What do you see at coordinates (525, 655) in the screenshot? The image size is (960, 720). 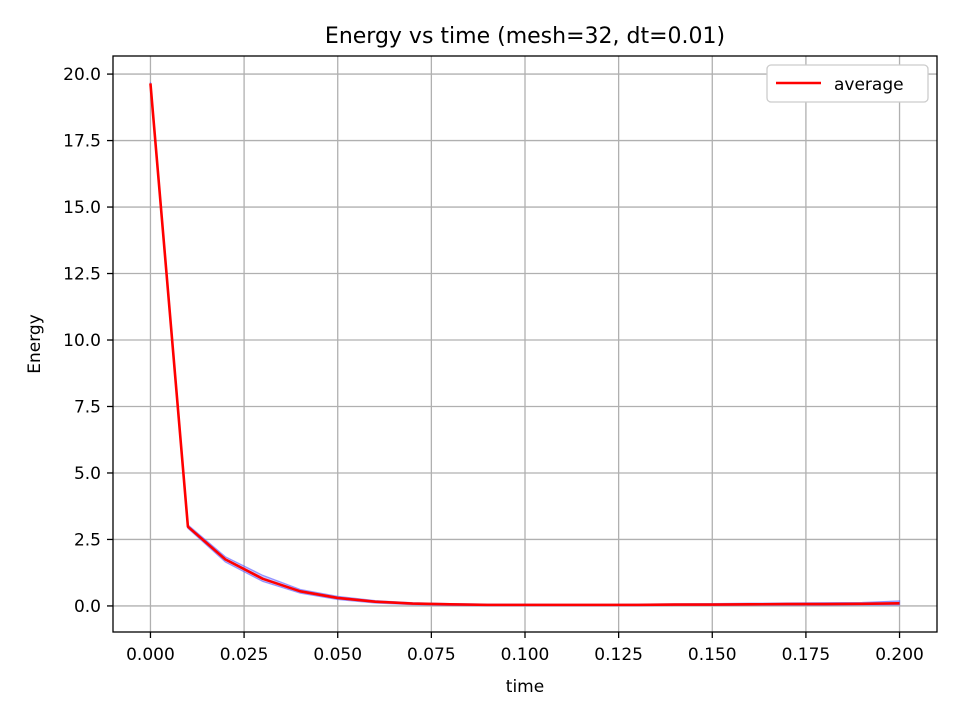 I see `x-tick-label: 0.100` at bounding box center [525, 655].